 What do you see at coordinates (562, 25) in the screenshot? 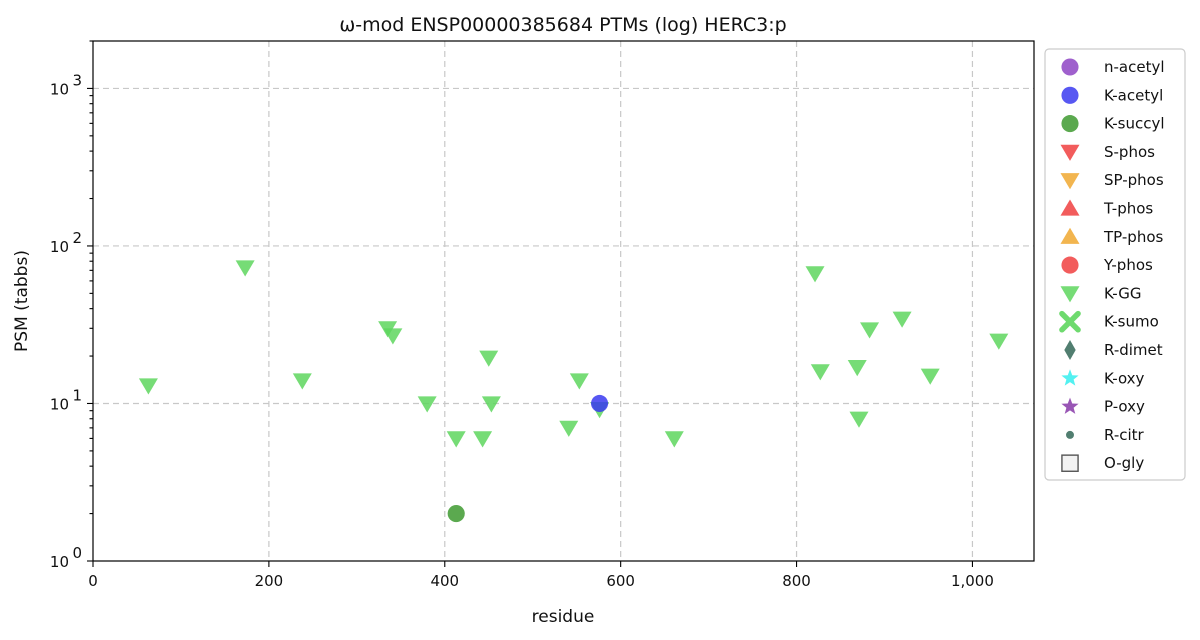
I see `chart-title: ω-mod ENSP00000385684 PTMs (log) HERC3:p` at bounding box center [562, 25].